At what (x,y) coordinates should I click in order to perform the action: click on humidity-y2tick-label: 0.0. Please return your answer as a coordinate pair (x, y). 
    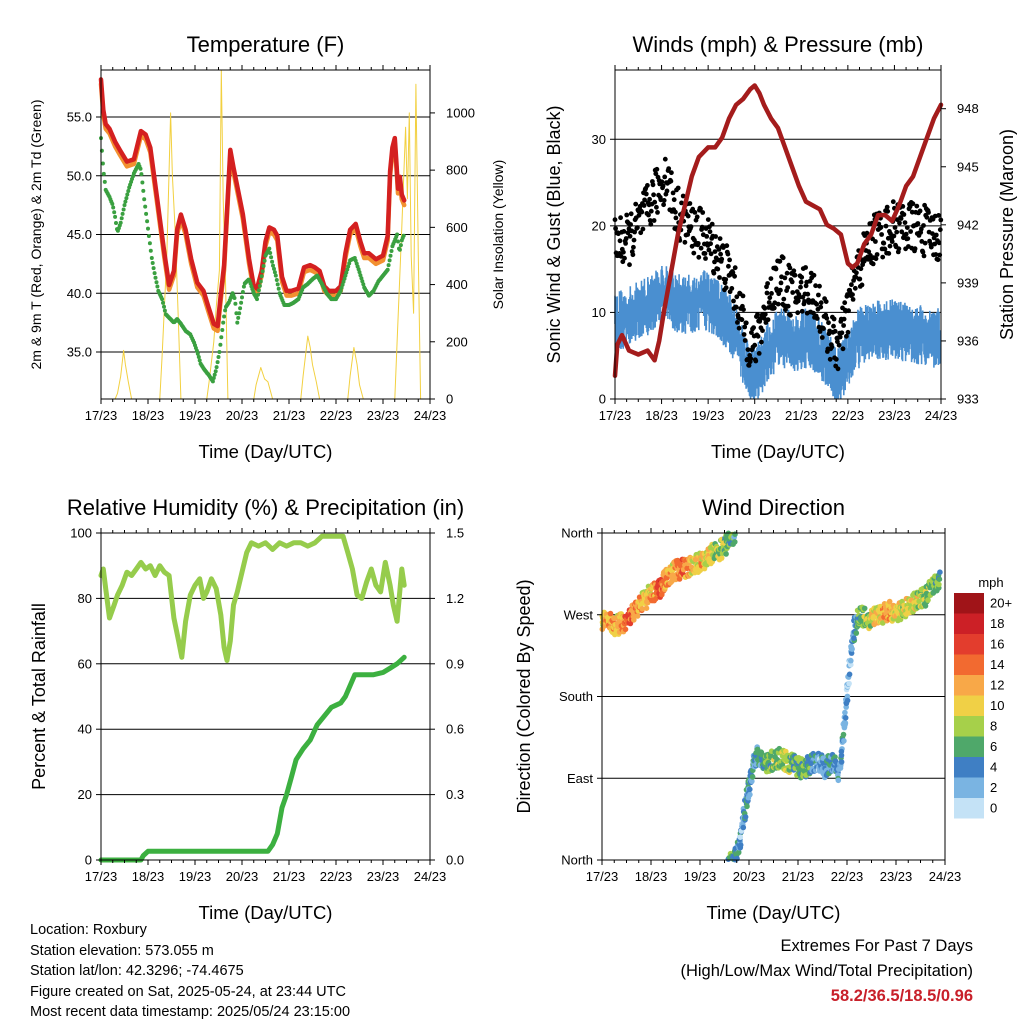
    Looking at the image, I should click on (455, 860).